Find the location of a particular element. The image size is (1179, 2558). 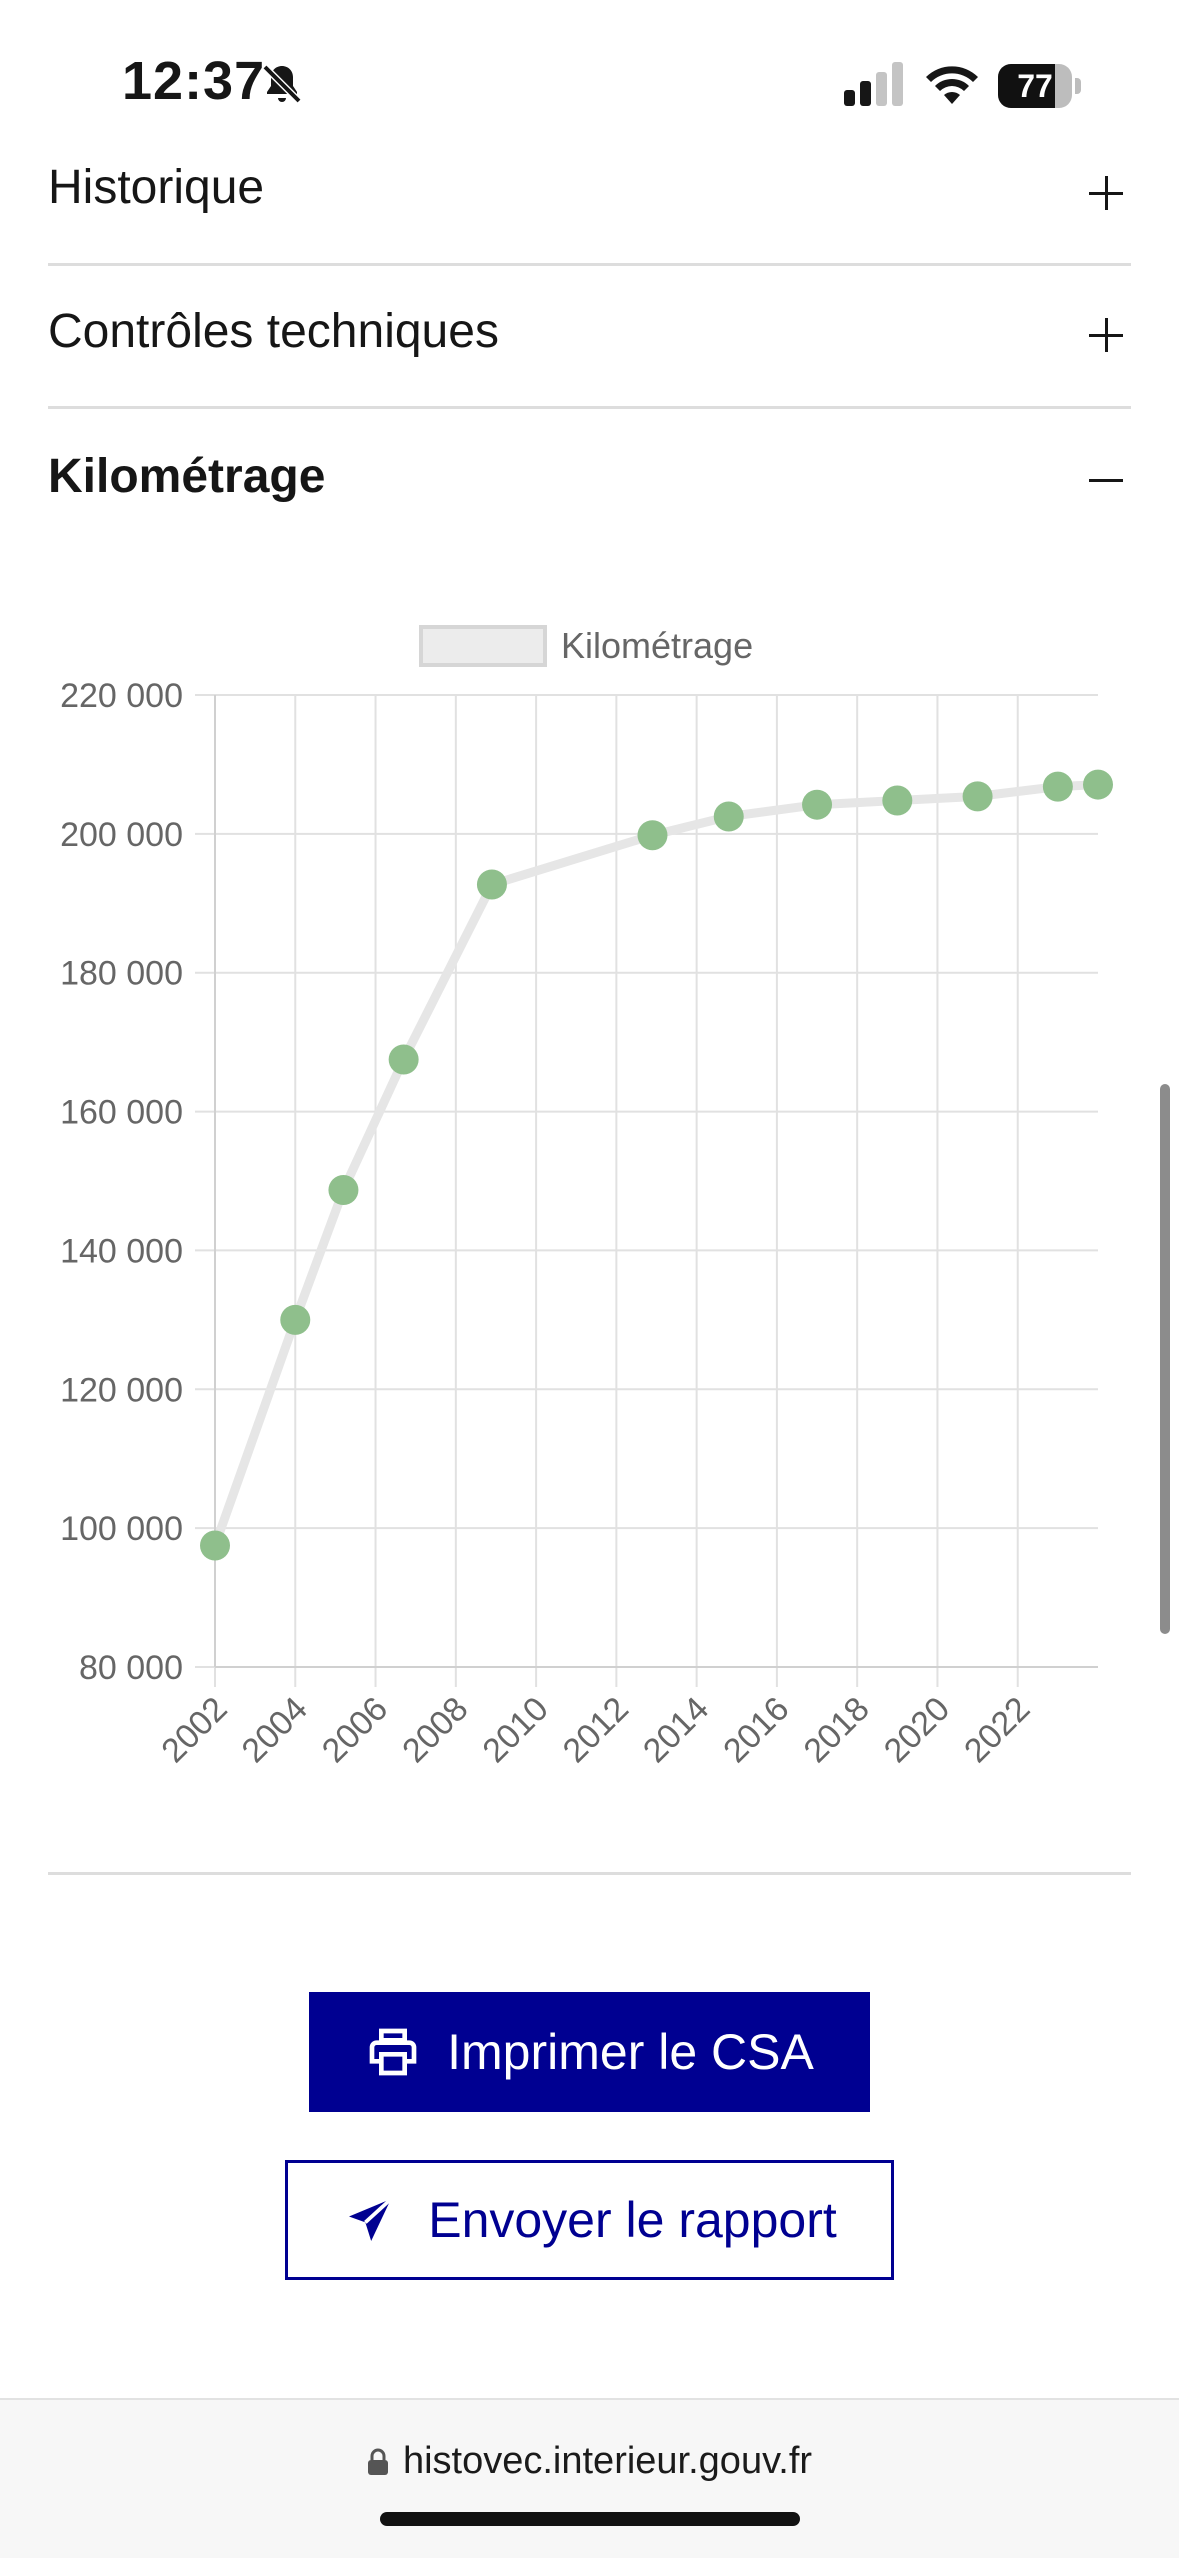

x-tick-label: 2010 is located at coordinates (515, 1730).